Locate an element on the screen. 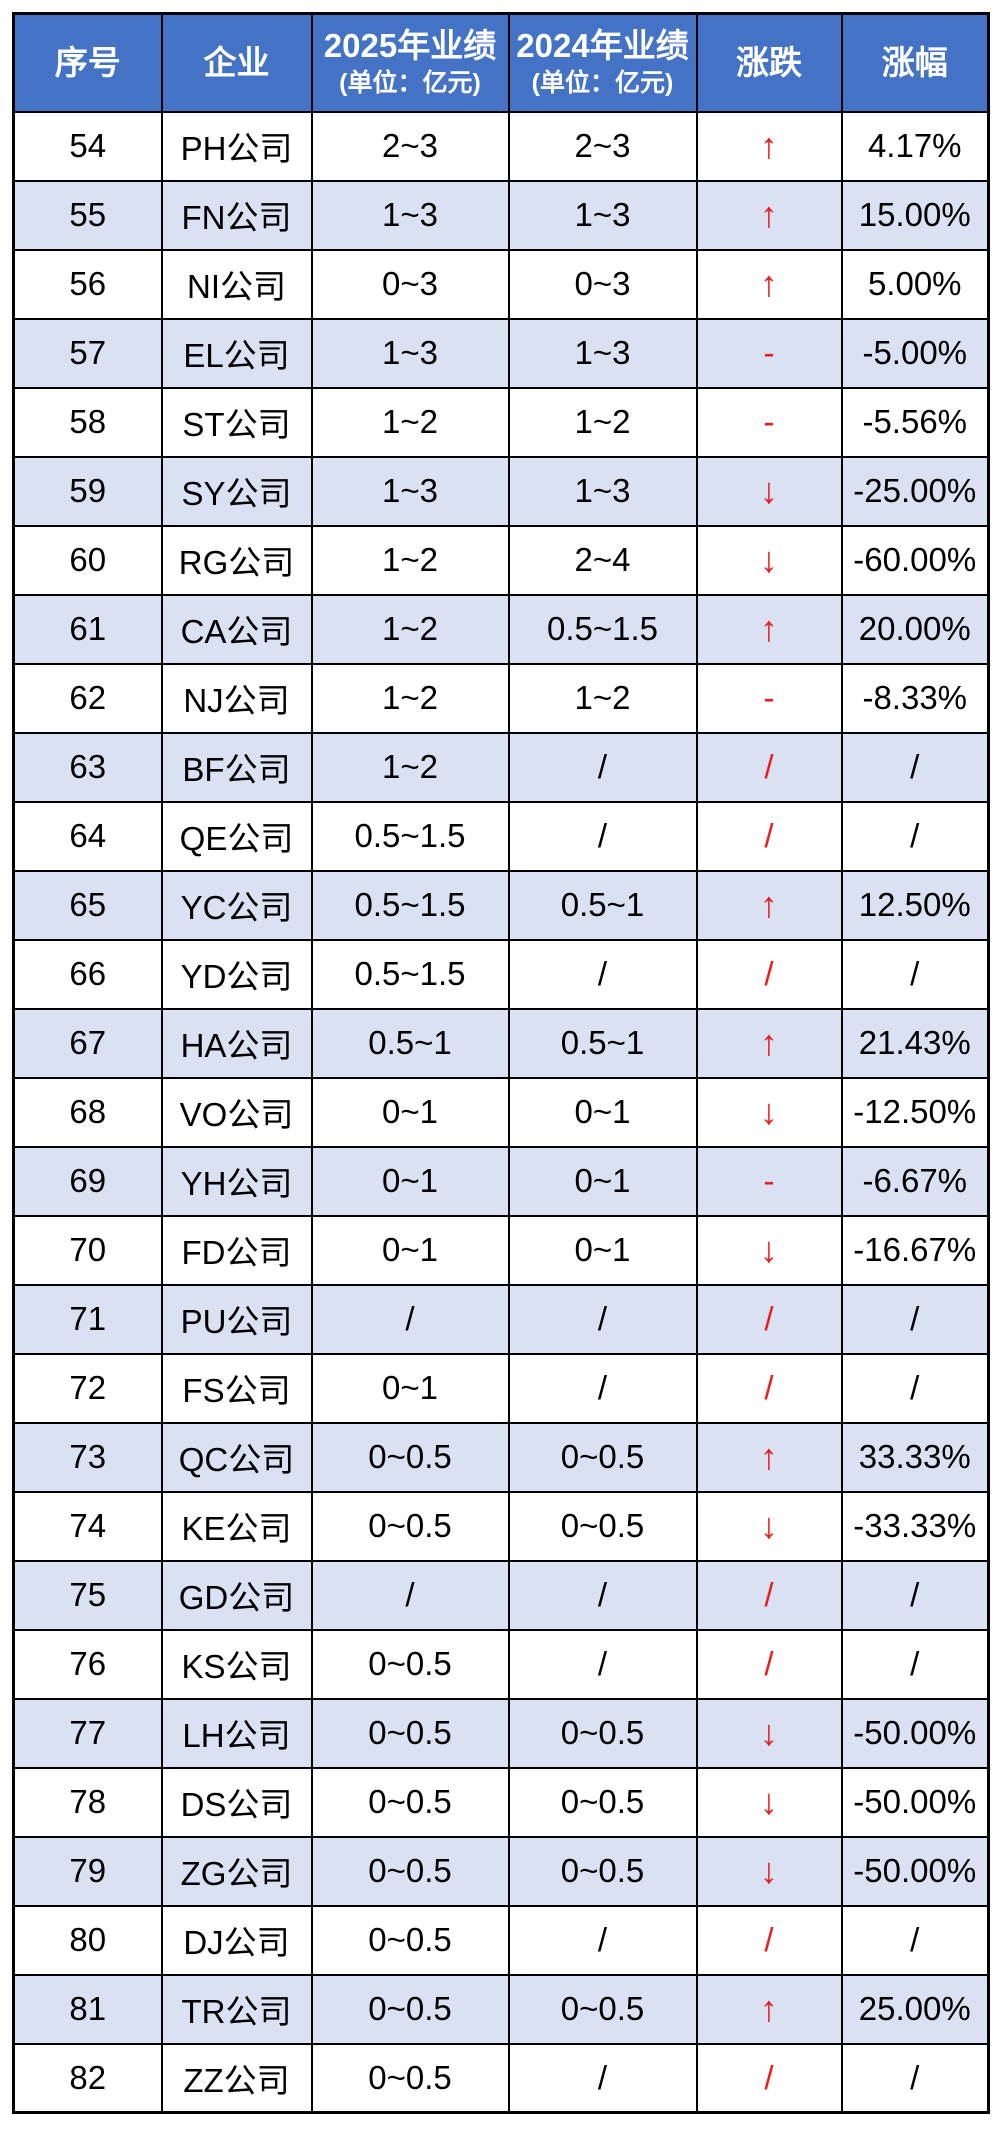 This screenshot has height=2133, width=1002. serial-cell: 69 is located at coordinates (87, 1181).